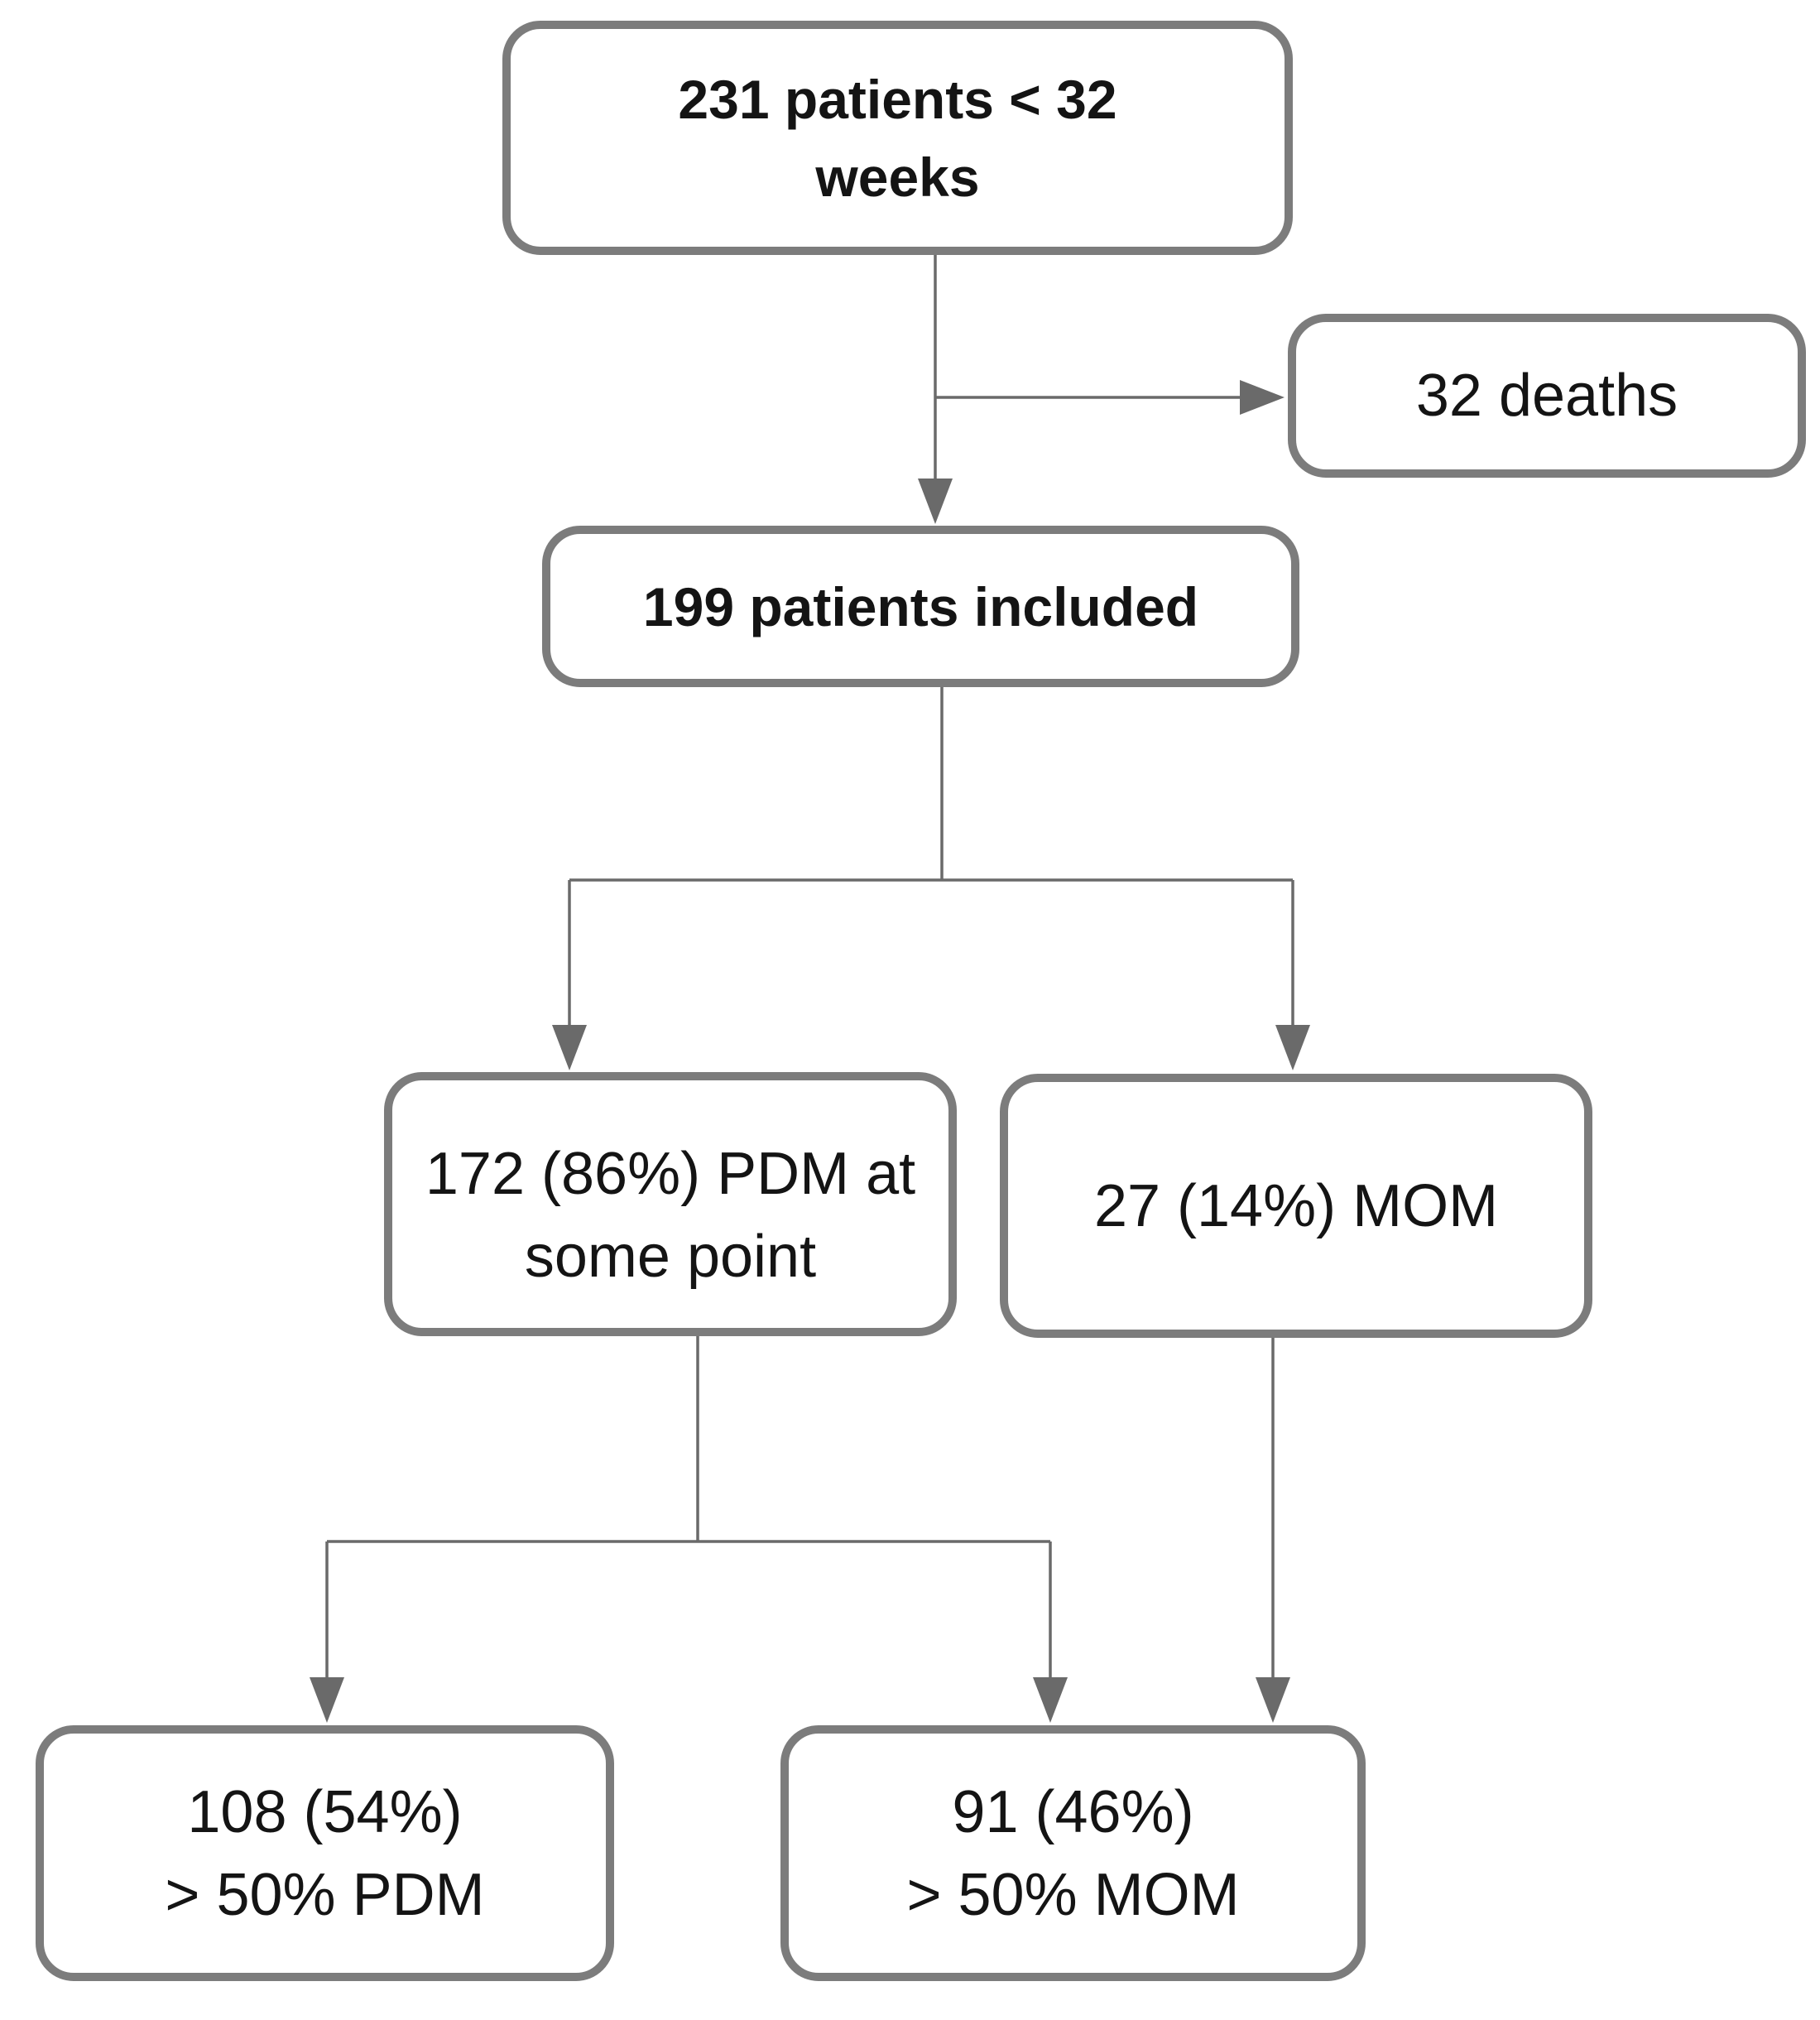 The image size is (1820, 2020). Describe the element at coordinates (670, 1173) in the screenshot. I see `node-172-pdm-line1: 172 (86%) PDM at` at that location.